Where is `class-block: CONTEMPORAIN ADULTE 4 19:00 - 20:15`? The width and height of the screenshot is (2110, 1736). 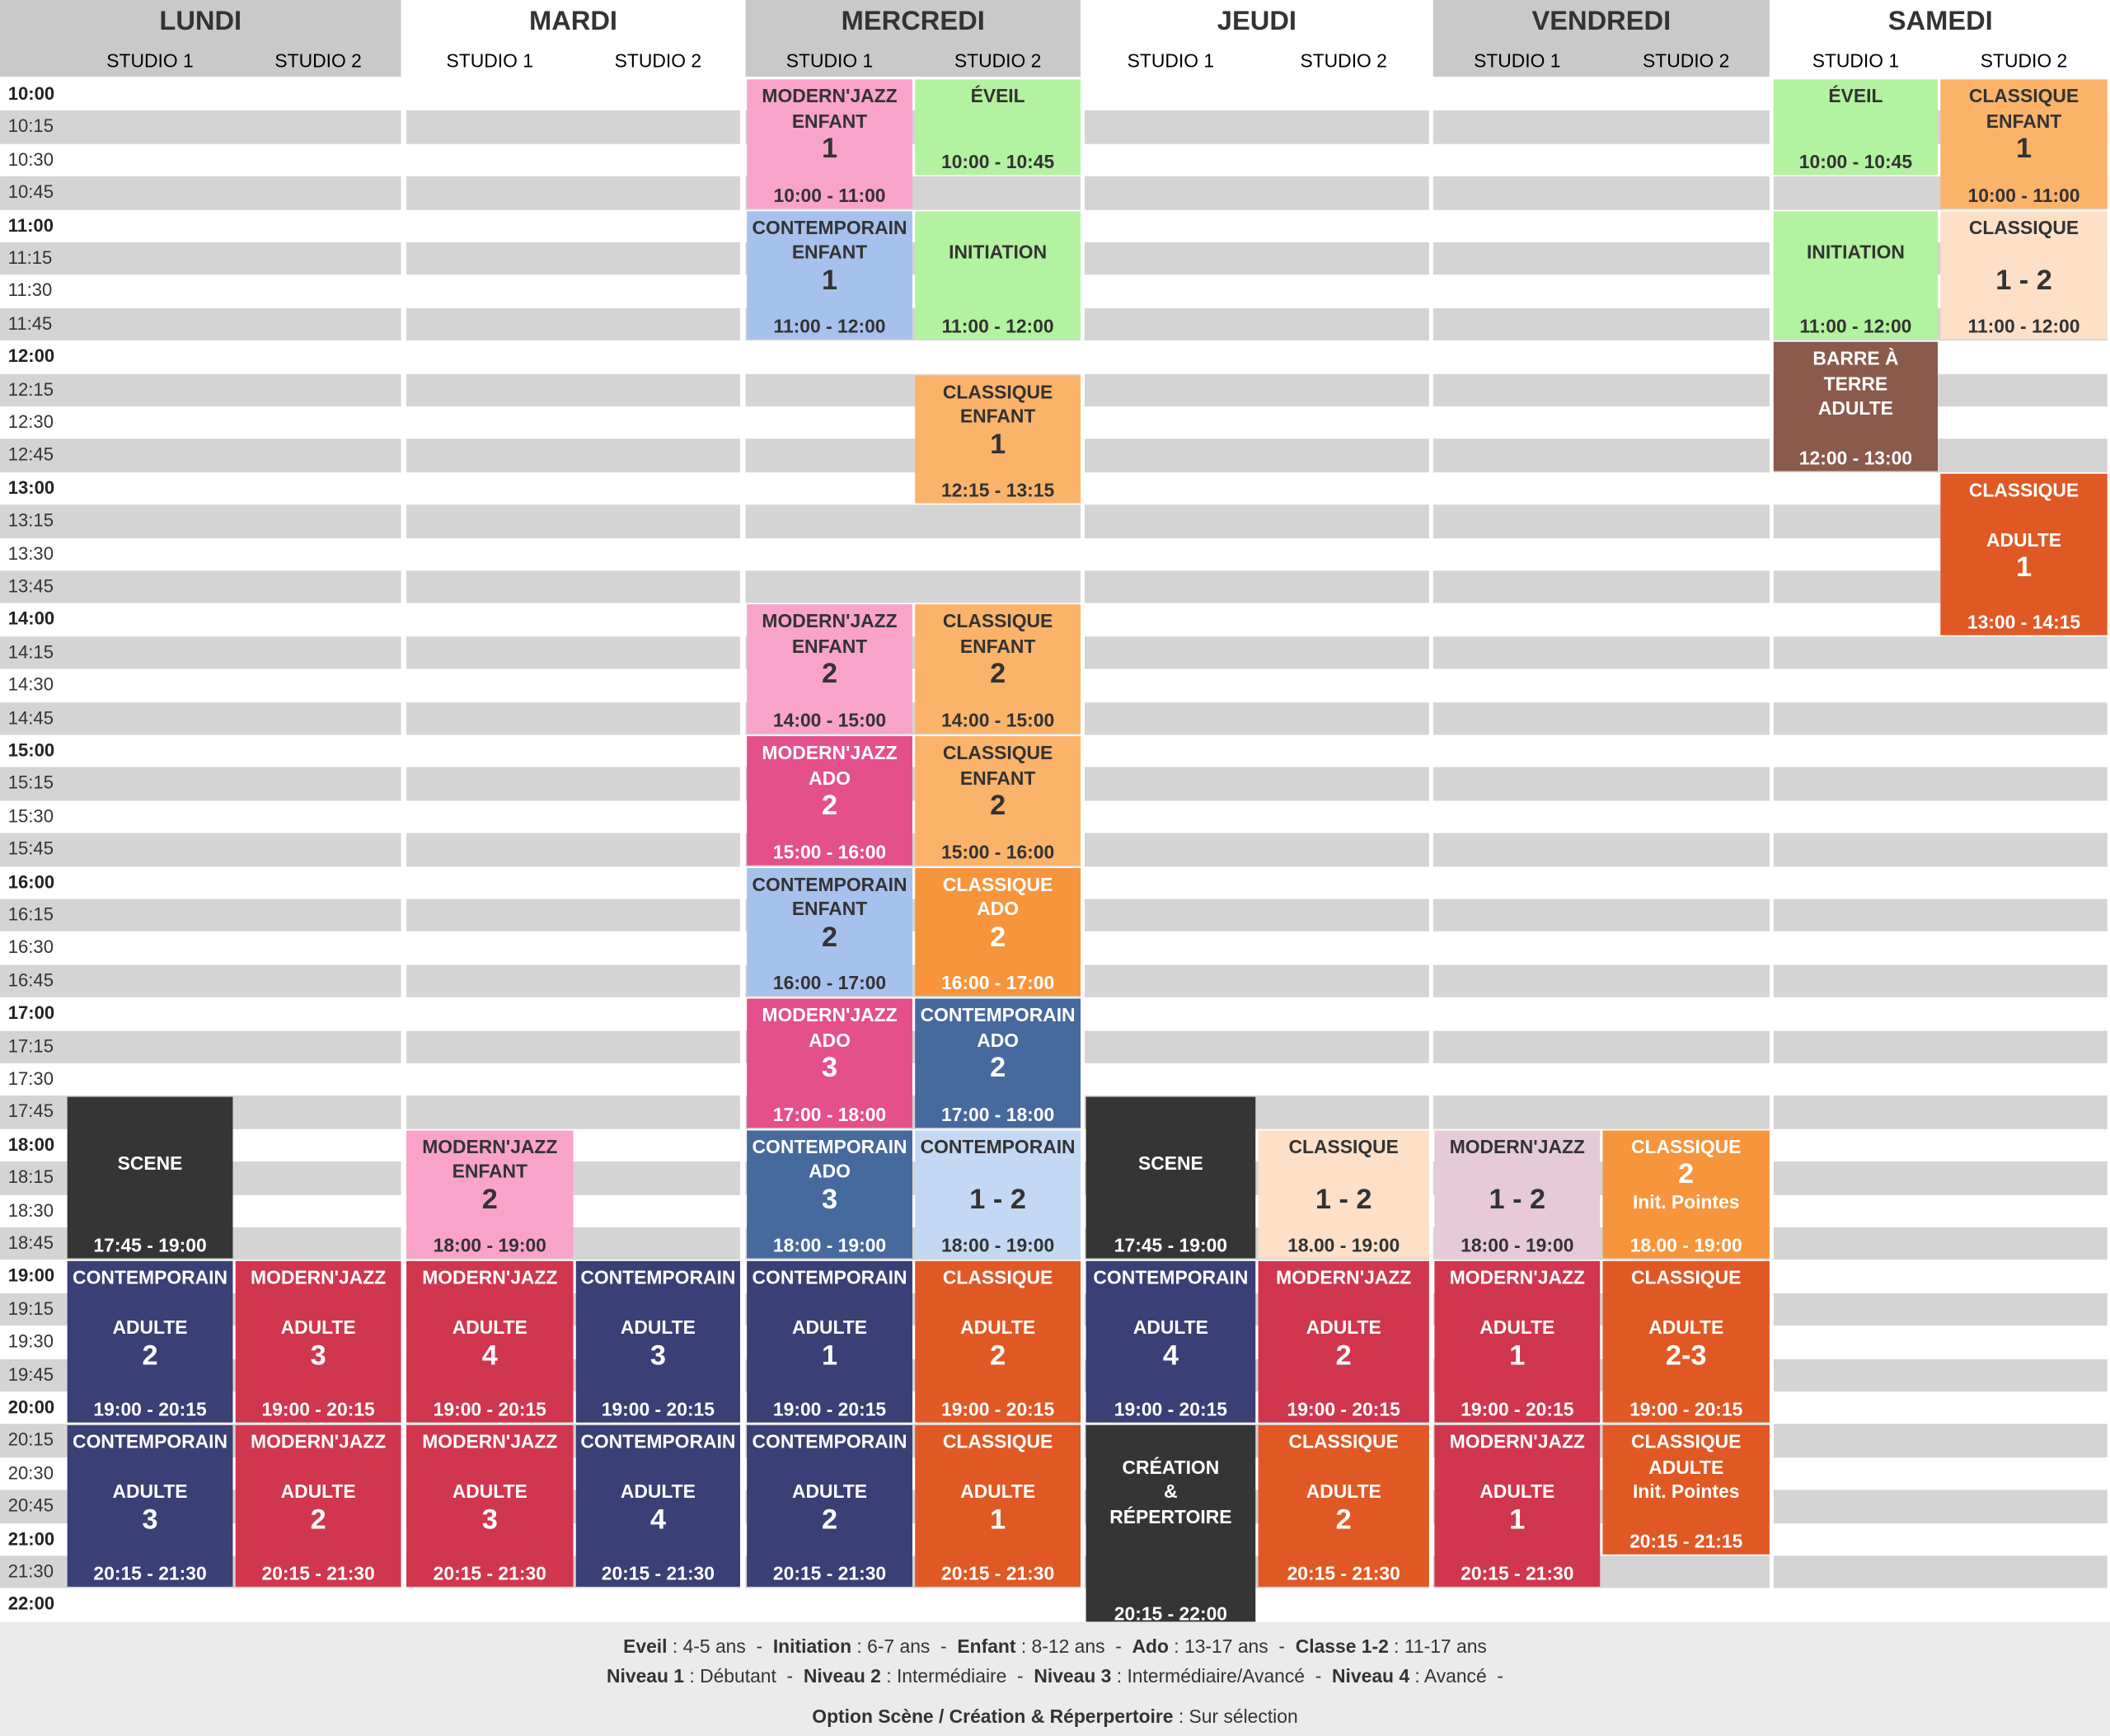
class-block: CONTEMPORAIN ADULTE 4 19:00 - 20:15 is located at coordinates (1171, 1342).